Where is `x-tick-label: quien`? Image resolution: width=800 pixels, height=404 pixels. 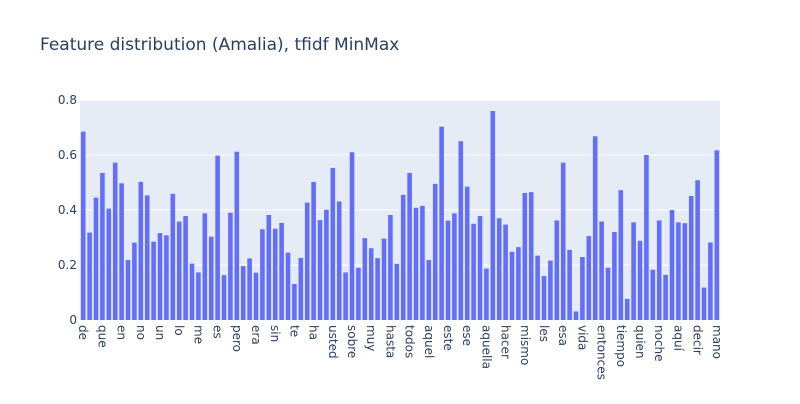
x-tick-label: quien is located at coordinates (640, 342).